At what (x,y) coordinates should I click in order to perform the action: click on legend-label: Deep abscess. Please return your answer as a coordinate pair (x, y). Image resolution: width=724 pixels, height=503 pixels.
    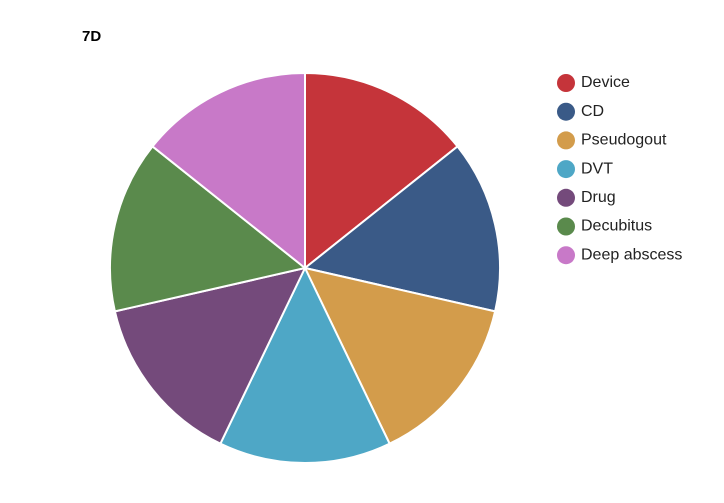
    Looking at the image, I should click on (631, 254).